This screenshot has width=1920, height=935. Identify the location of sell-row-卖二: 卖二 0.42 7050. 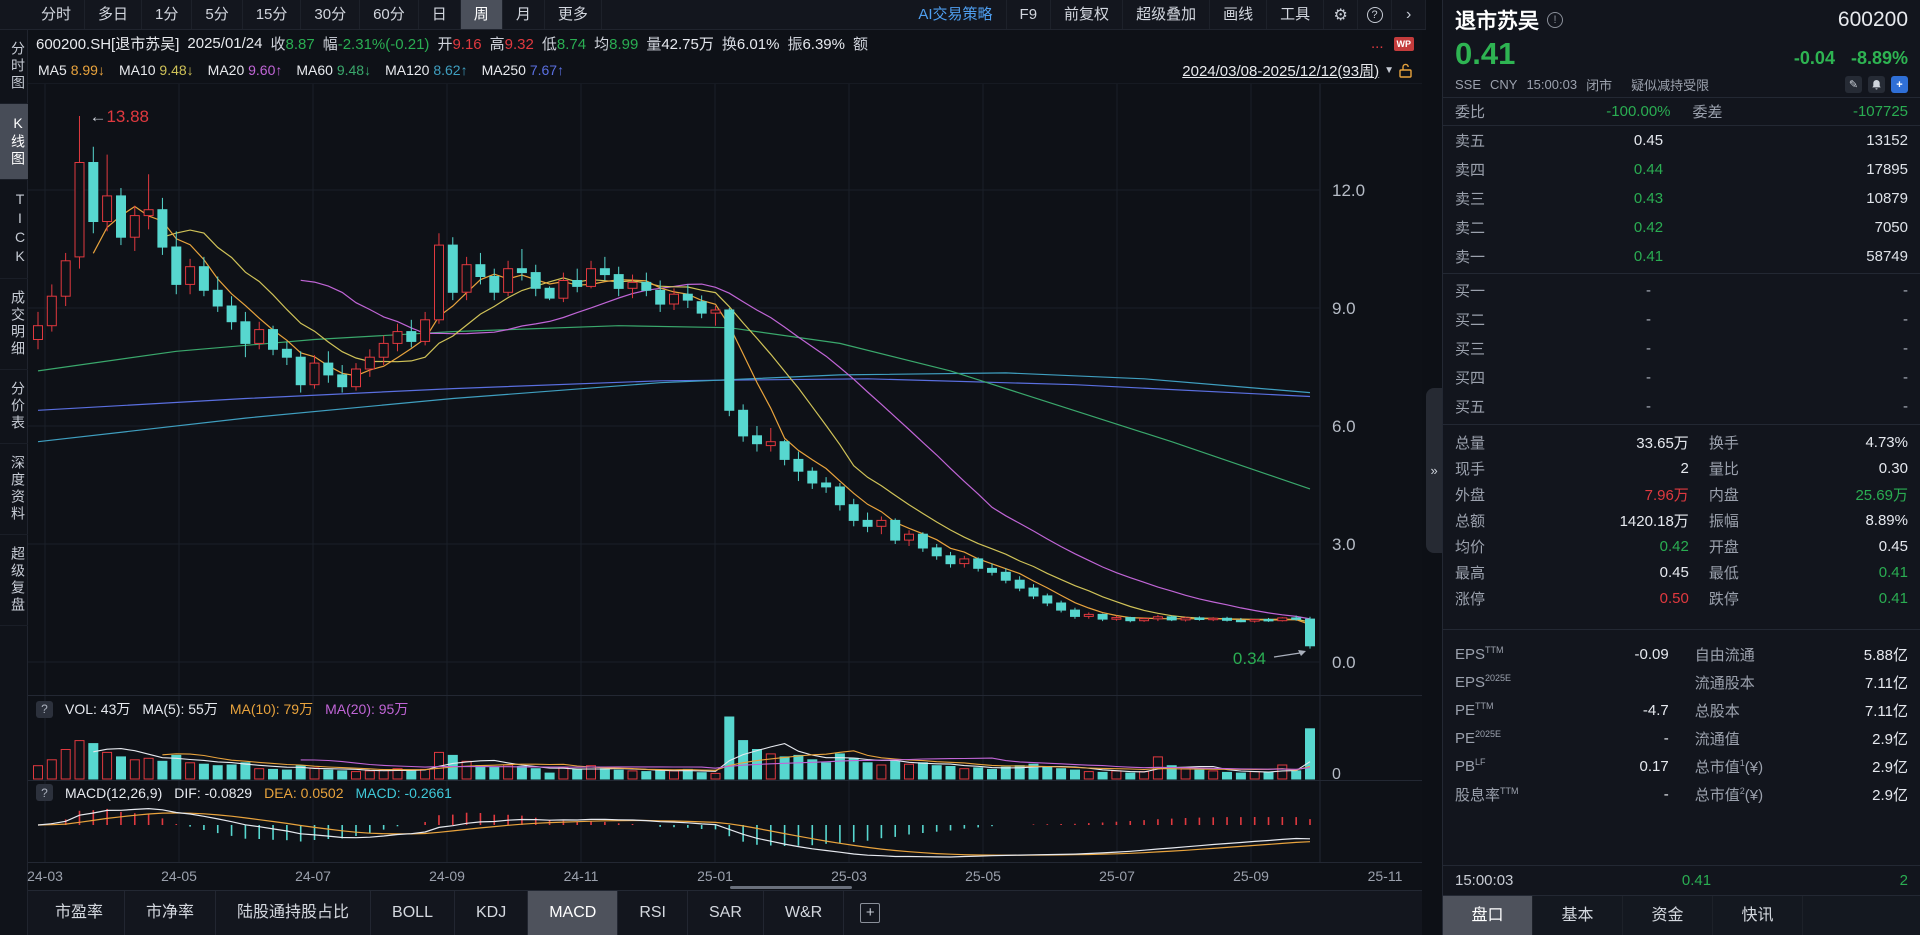
(1681, 228).